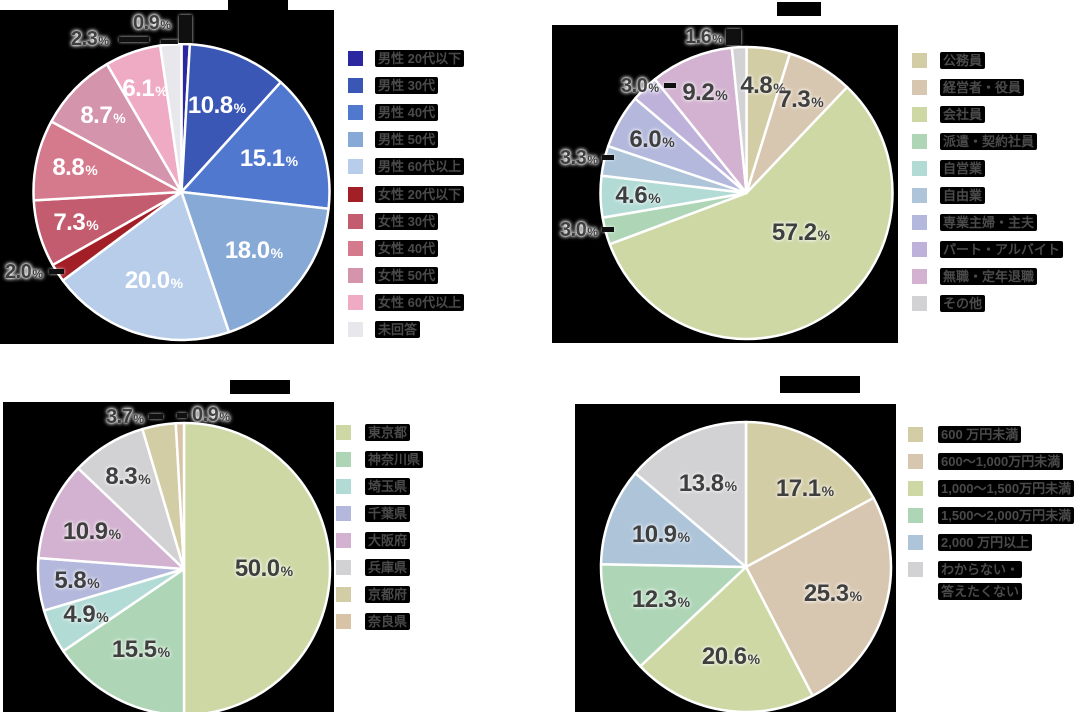  What do you see at coordinates (919, 303) in the screenshot?
I see `legend-swatch-occupation-その他` at bounding box center [919, 303].